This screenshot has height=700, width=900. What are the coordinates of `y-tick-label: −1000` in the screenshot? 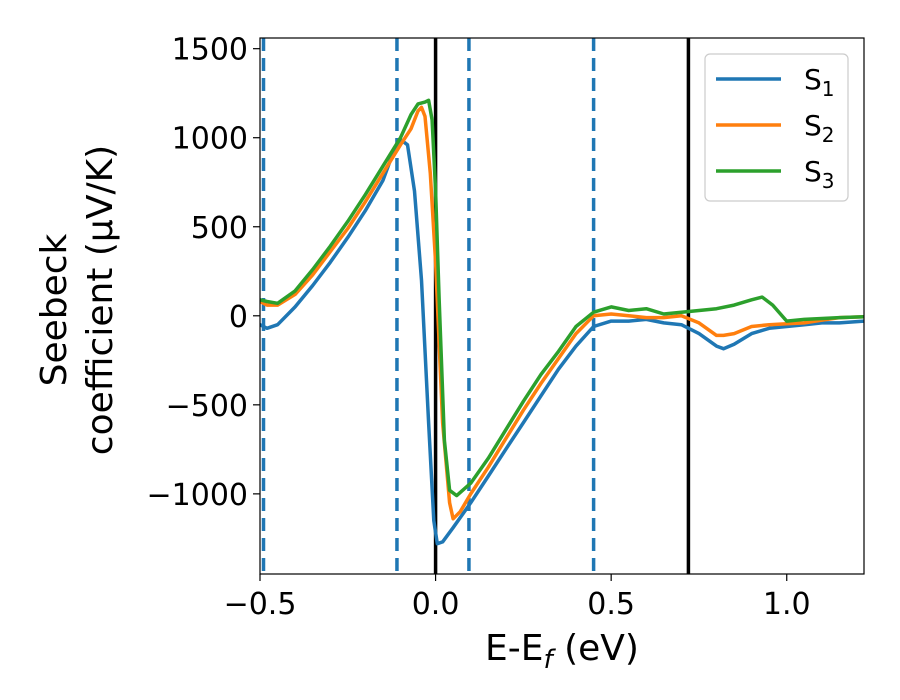 It's located at (197, 495).